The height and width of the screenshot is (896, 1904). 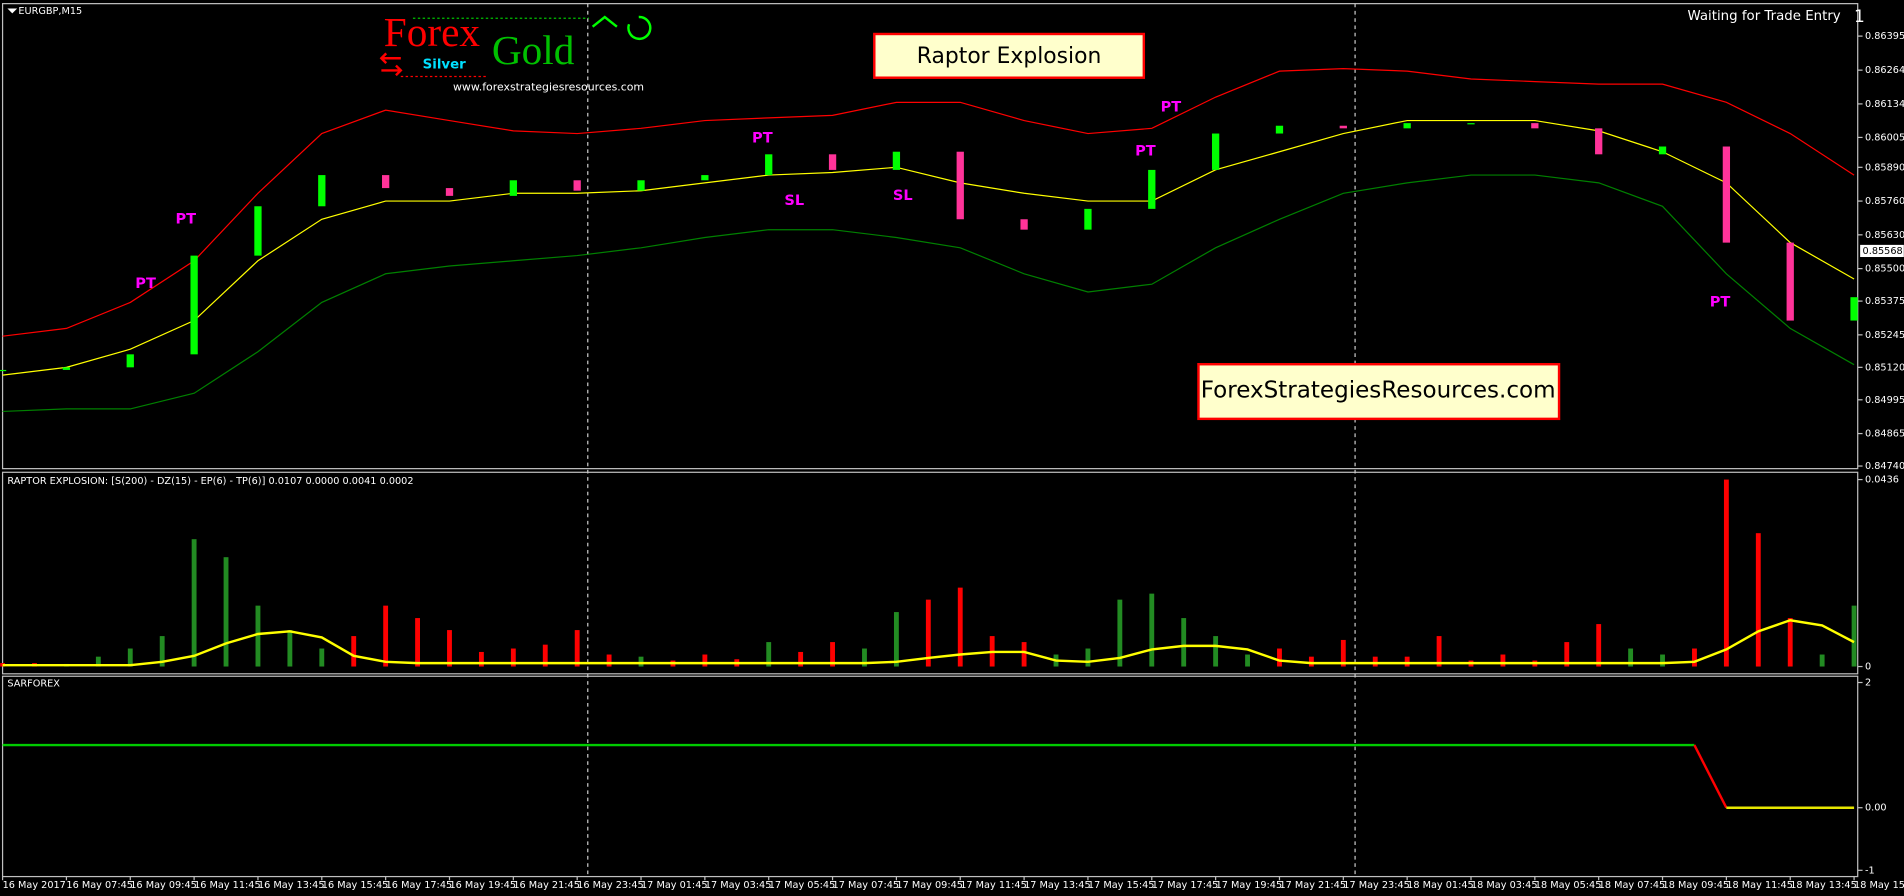 What do you see at coordinates (794, 200) in the screenshot?
I see `annotation: SL` at bounding box center [794, 200].